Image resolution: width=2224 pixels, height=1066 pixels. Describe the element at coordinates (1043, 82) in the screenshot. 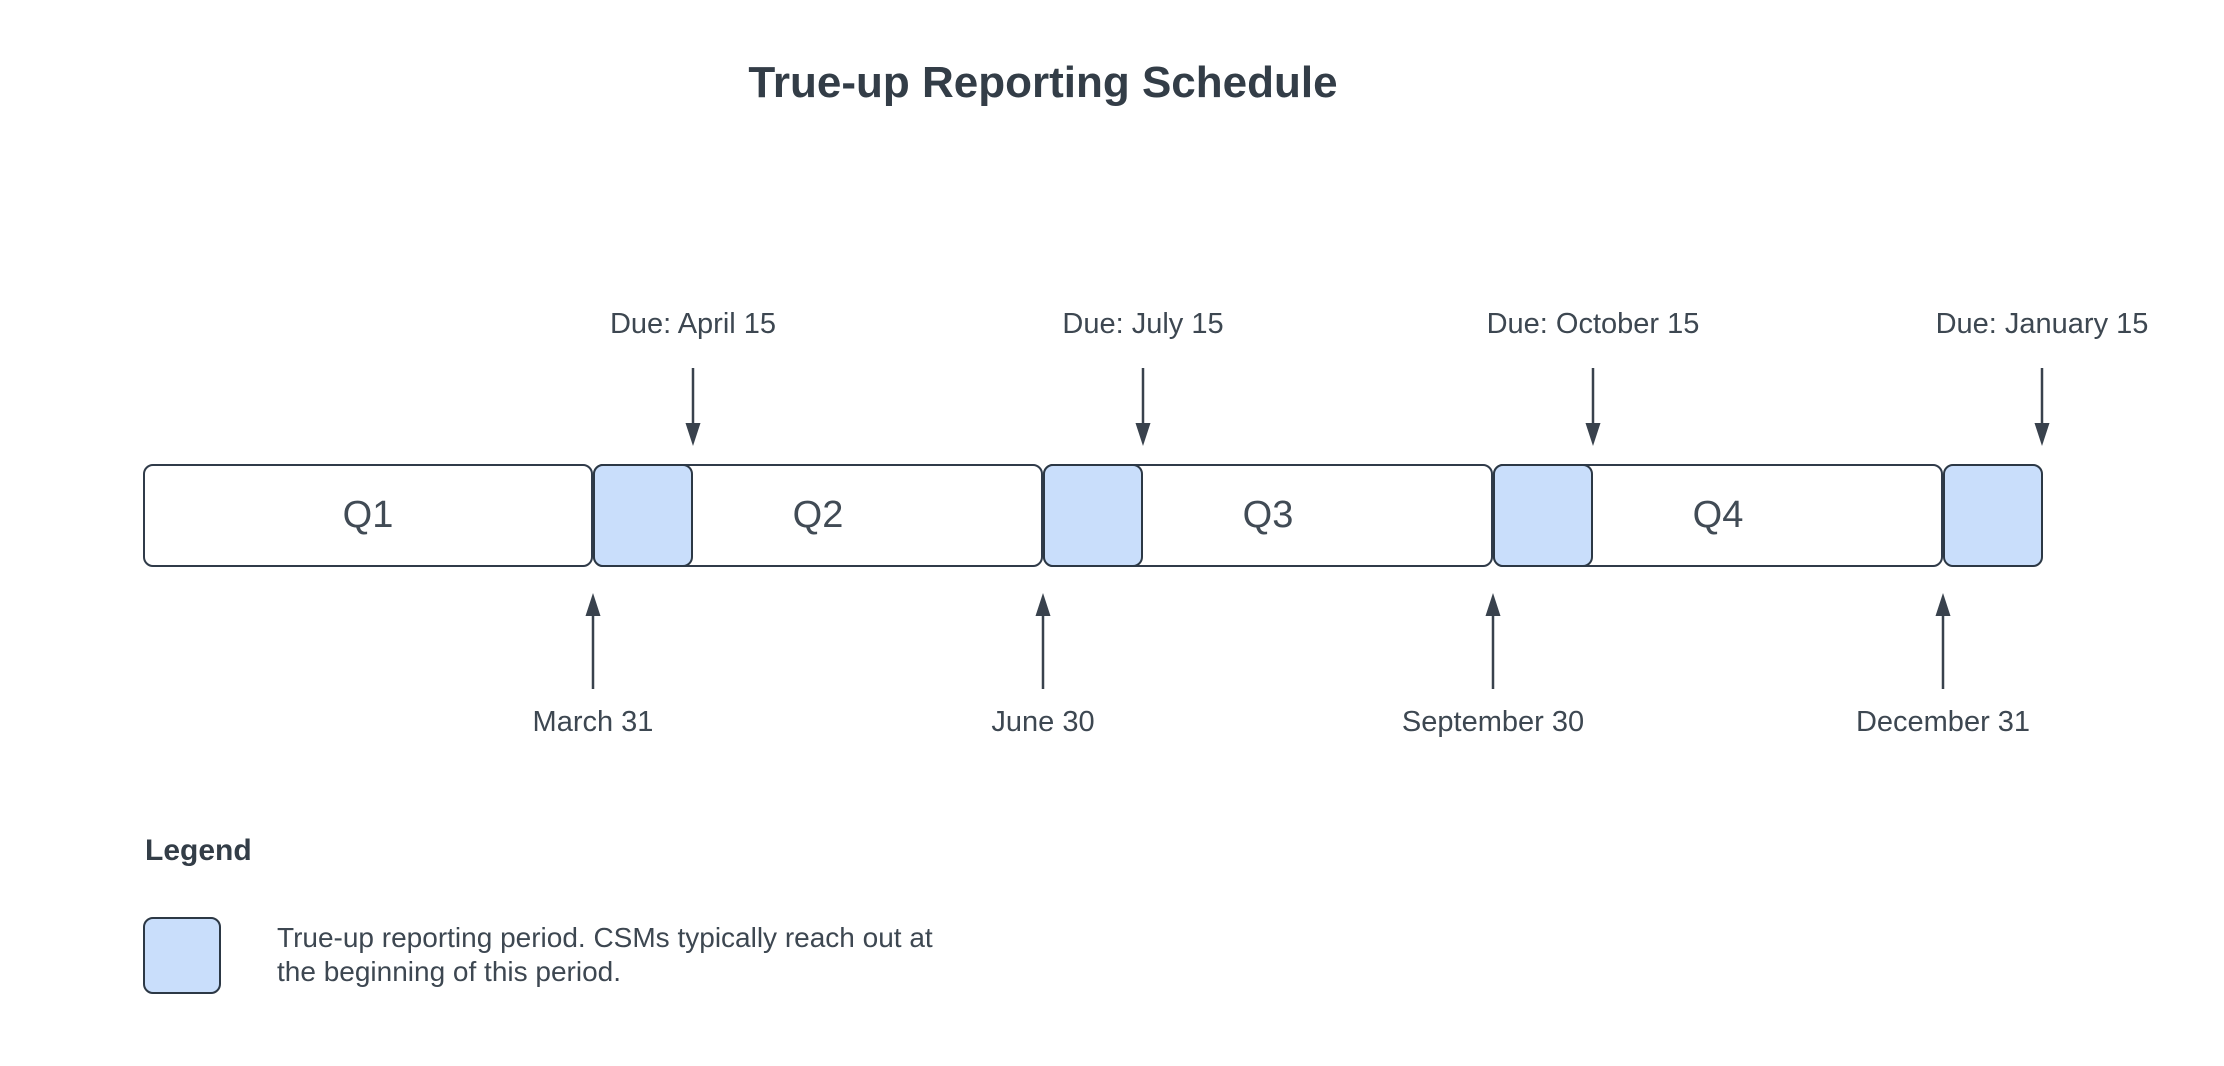

I see `page-title: True-up Reporting Schedule` at that location.